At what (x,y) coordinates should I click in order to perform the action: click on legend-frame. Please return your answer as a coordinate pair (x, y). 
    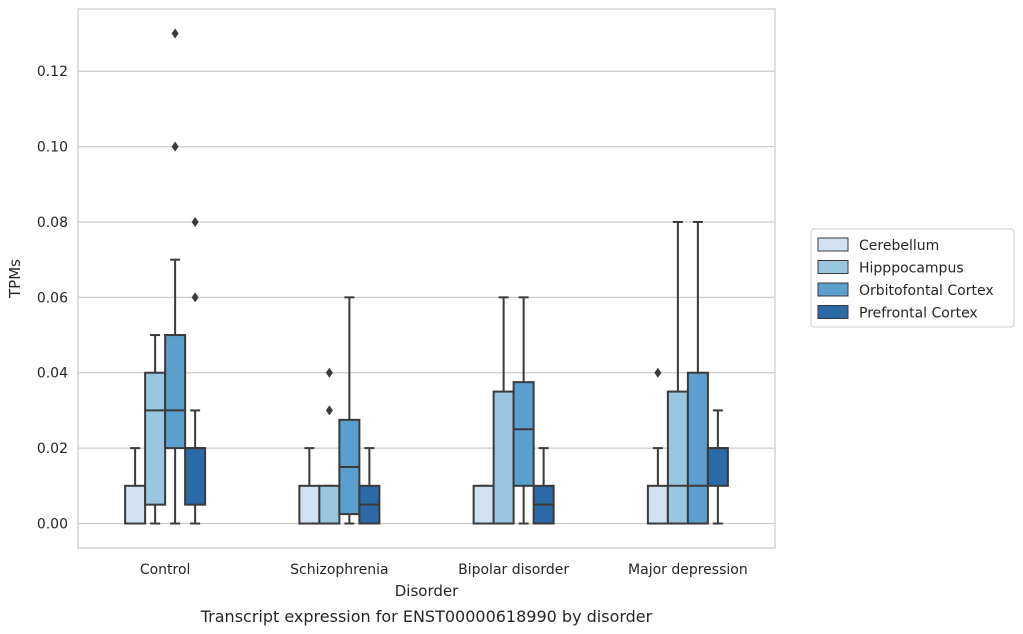
    Looking at the image, I should click on (912, 278).